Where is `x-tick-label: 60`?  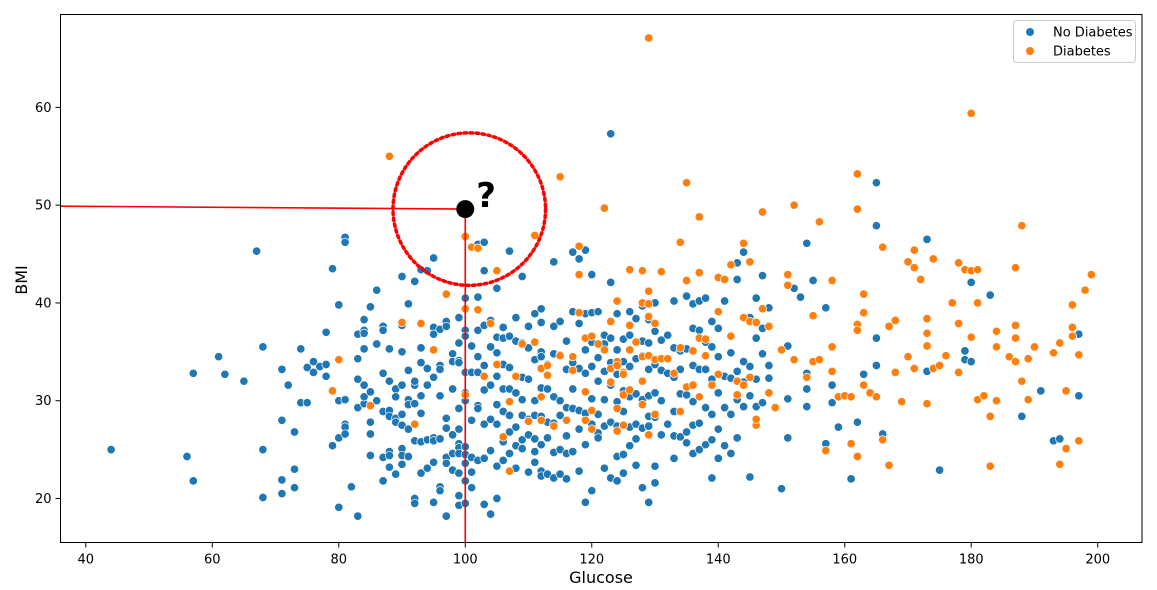
x-tick-label: 60 is located at coordinates (212, 560).